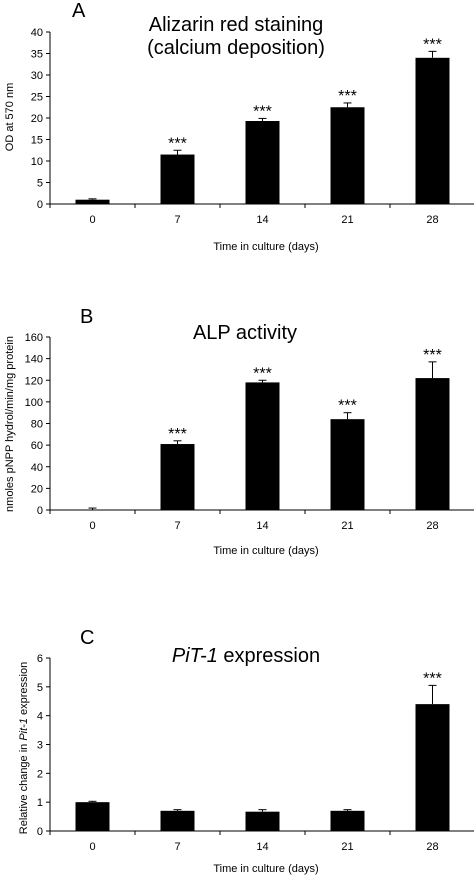 This screenshot has width=474, height=876. What do you see at coordinates (37, 425) in the screenshot?
I see `panel-b-y-tick-label: 80` at bounding box center [37, 425].